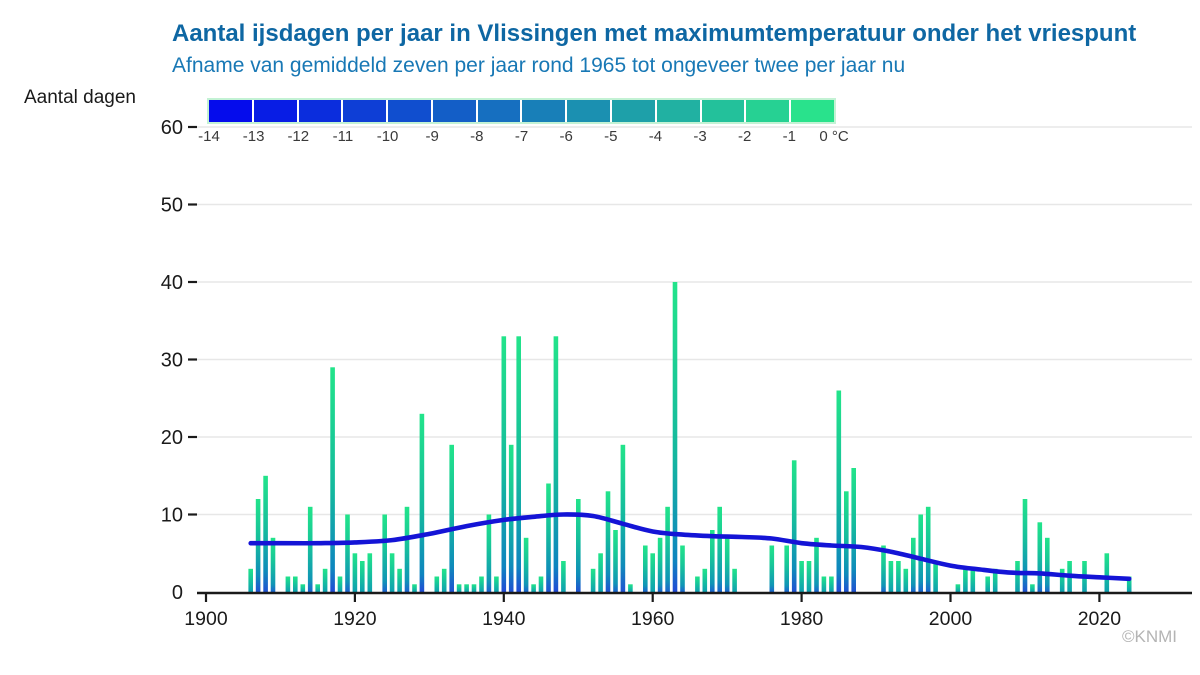  Describe the element at coordinates (384, 553) in the screenshot. I see `bar-year-1924` at that location.